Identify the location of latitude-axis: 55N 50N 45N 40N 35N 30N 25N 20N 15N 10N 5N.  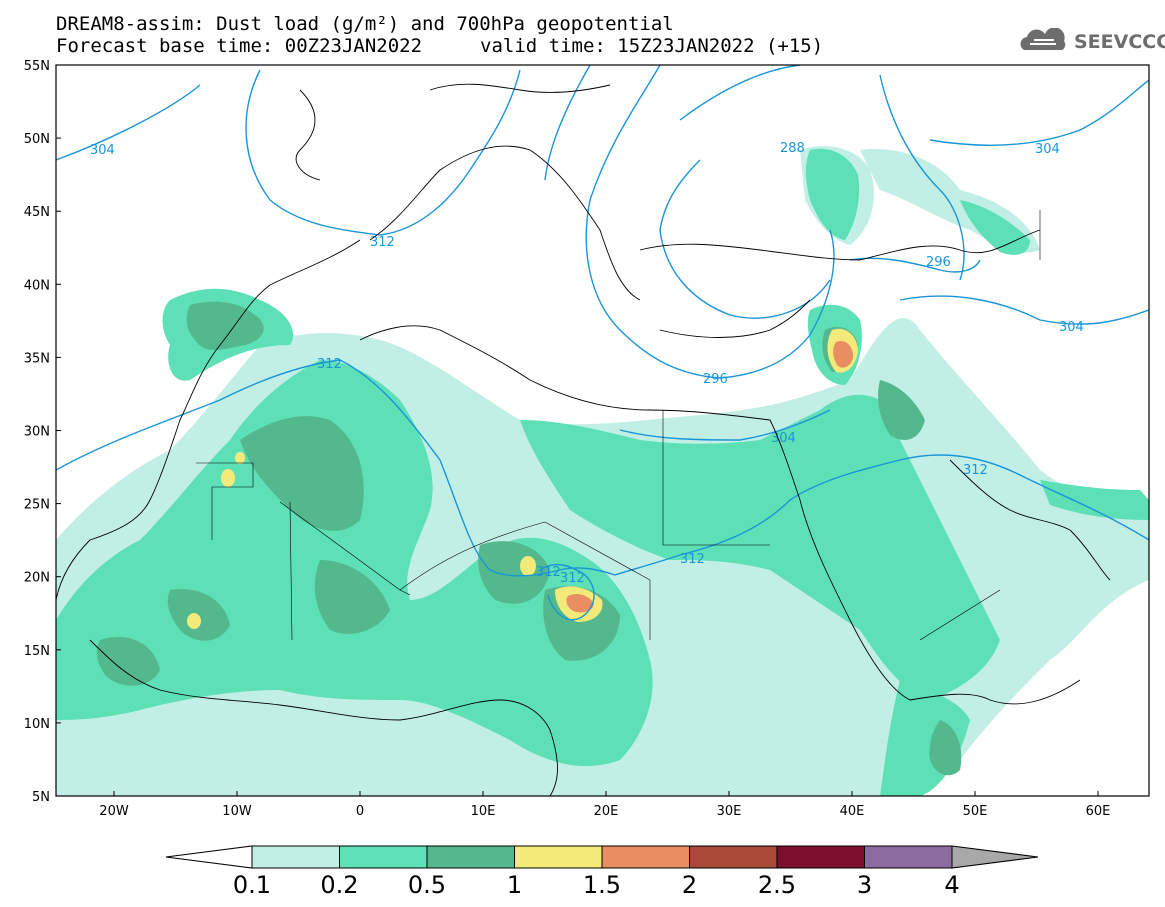
(42, 432).